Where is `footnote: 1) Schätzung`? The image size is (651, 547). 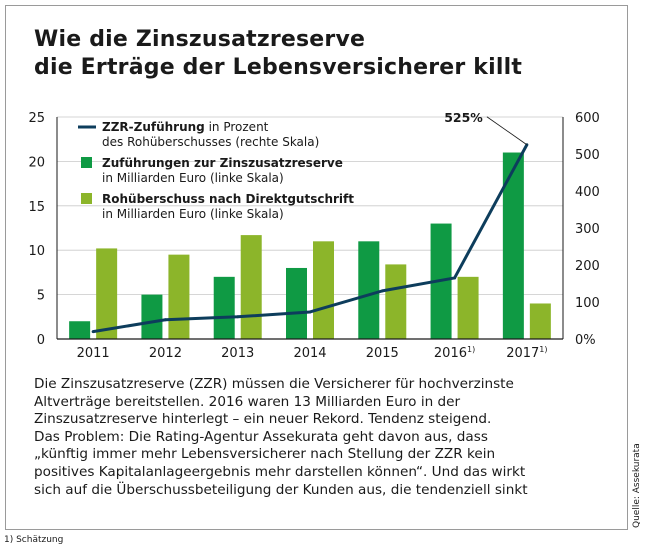
footnote: 1) Schätzung is located at coordinates (34, 540).